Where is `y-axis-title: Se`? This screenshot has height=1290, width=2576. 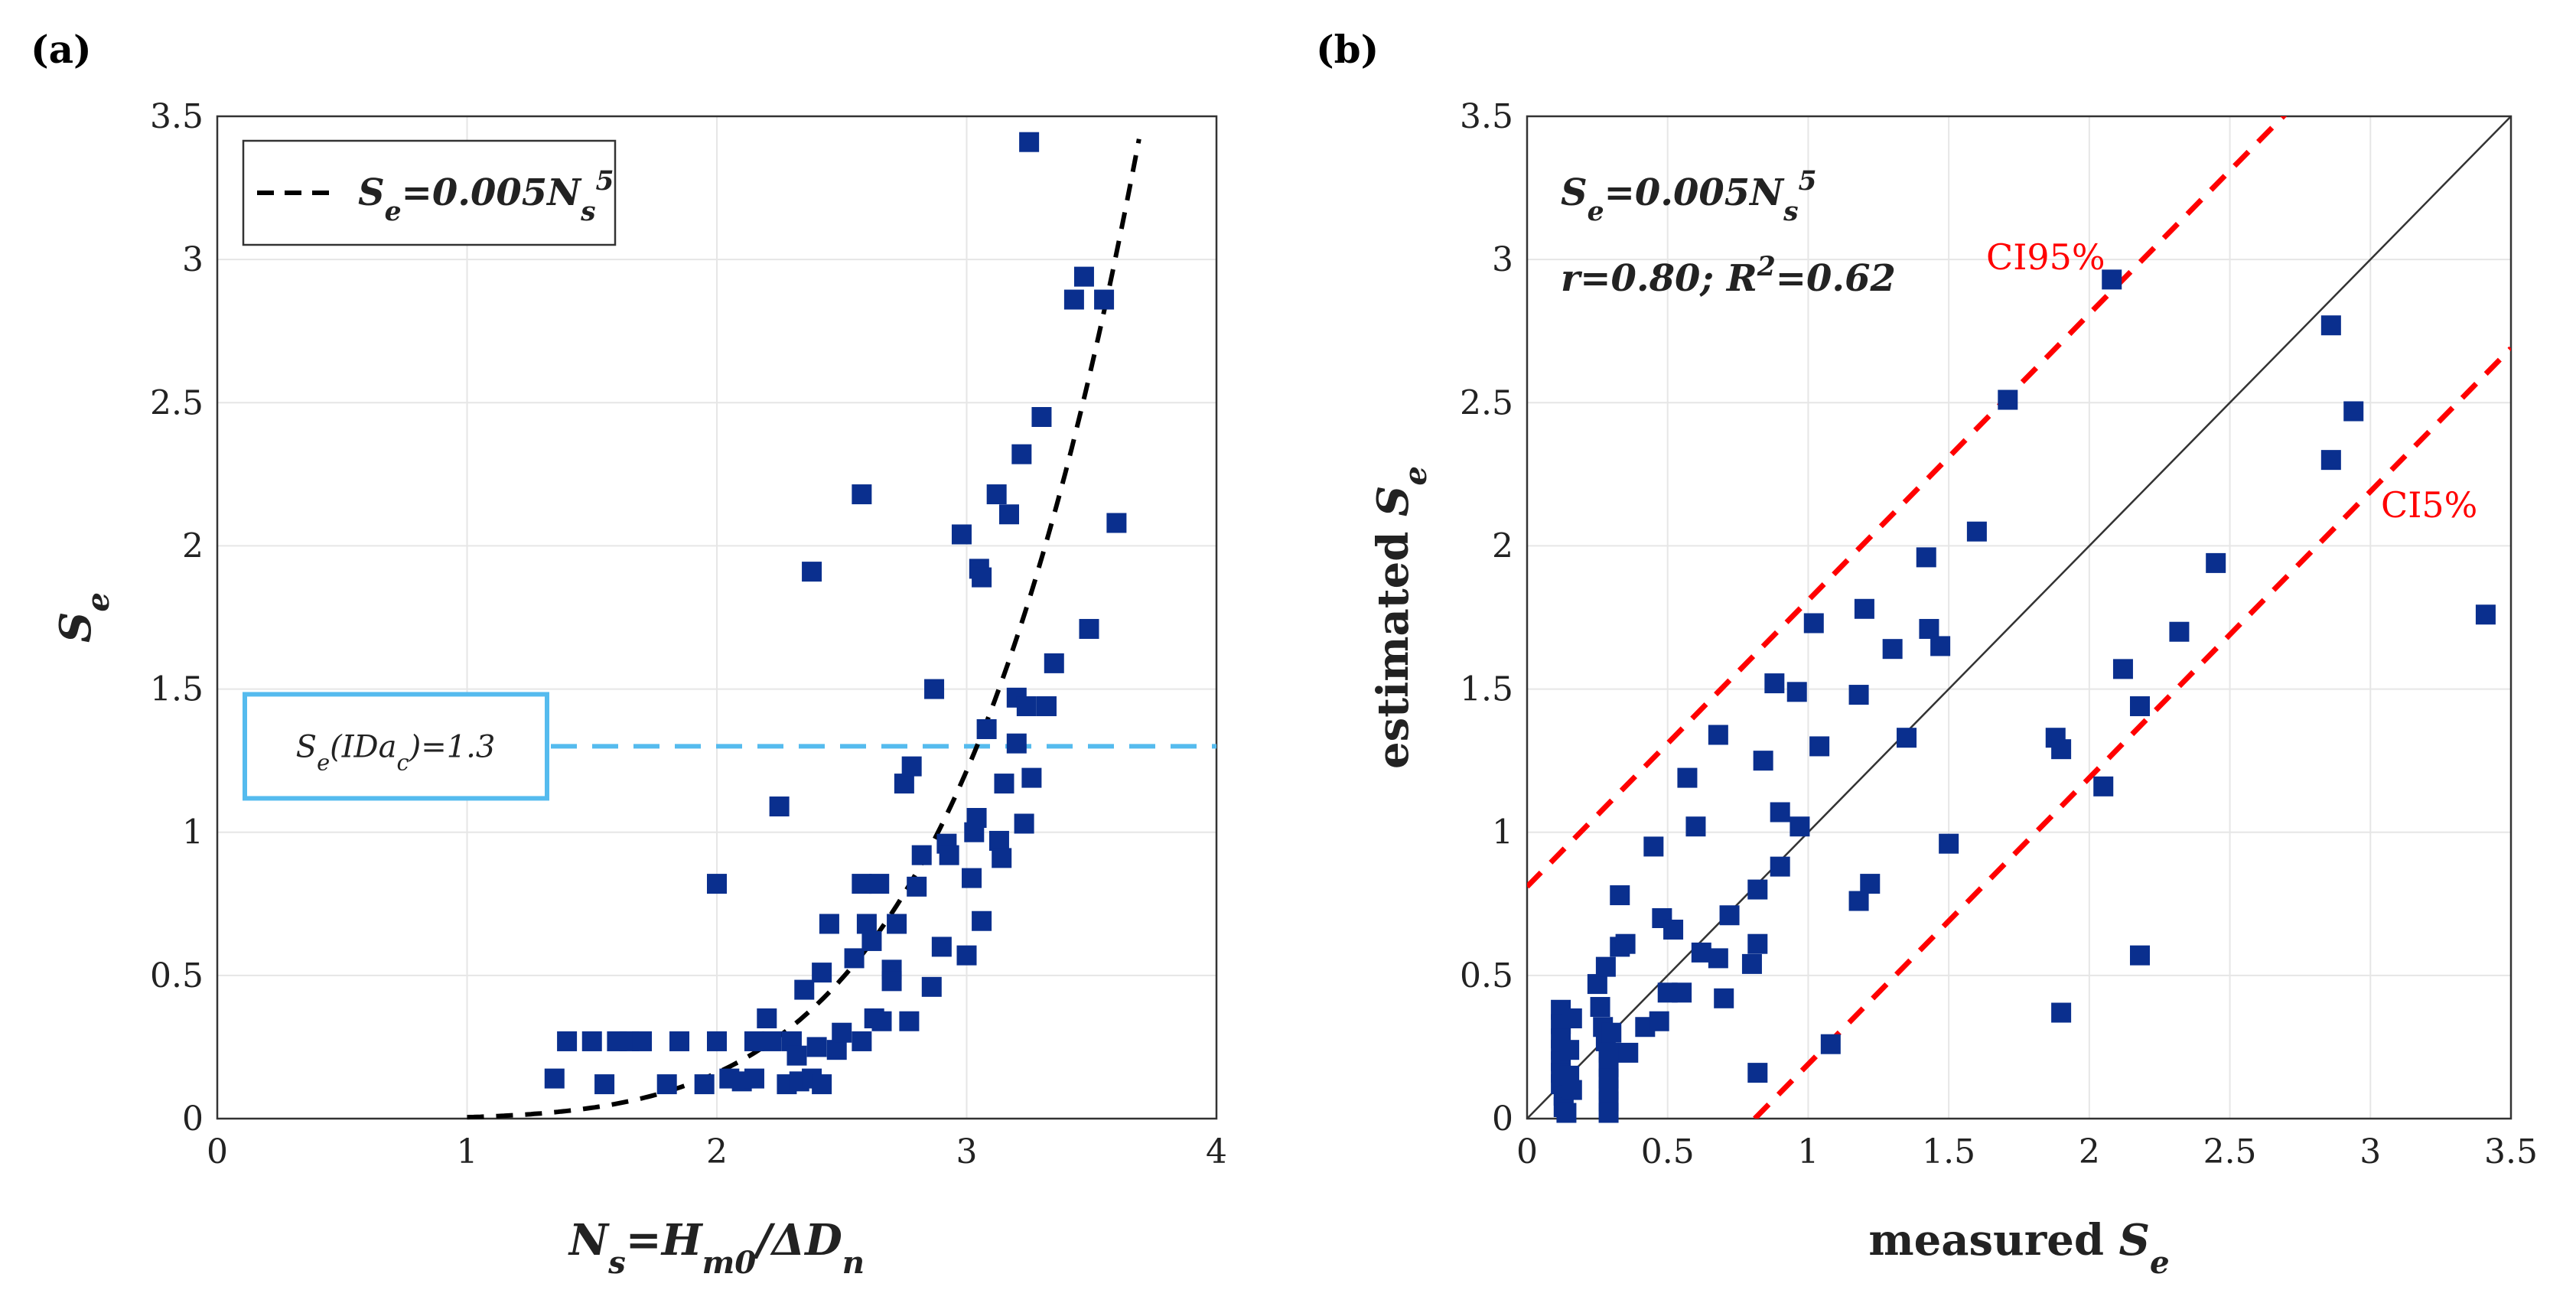 y-axis-title: Se is located at coordinates (83, 617).